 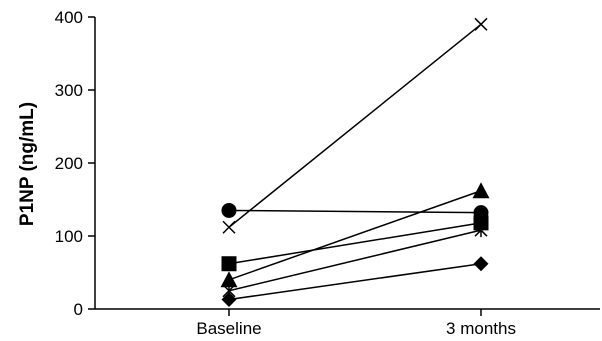 I want to click on x-ticks: Baseline 3 months, so click(x=356, y=323).